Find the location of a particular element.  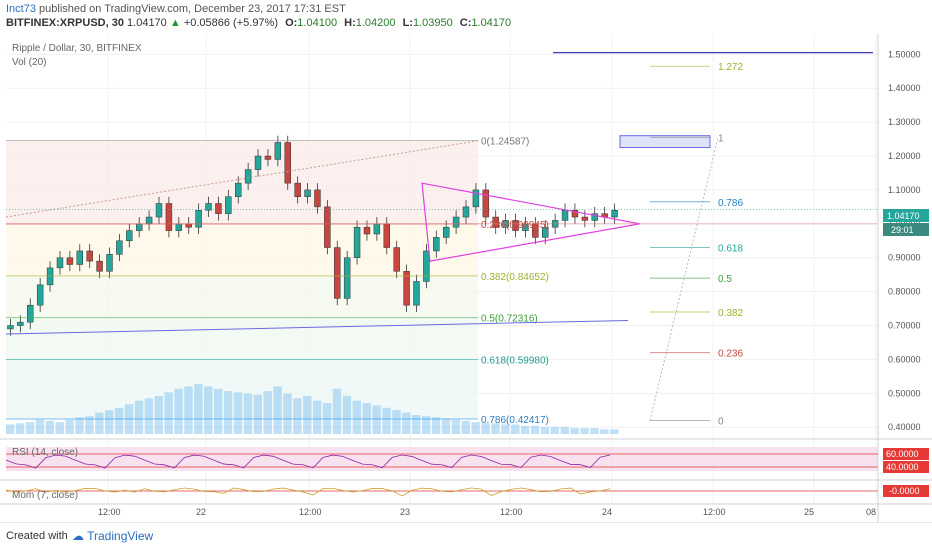

rsi-upper-text: 60.0000 is located at coordinates (902, 454).